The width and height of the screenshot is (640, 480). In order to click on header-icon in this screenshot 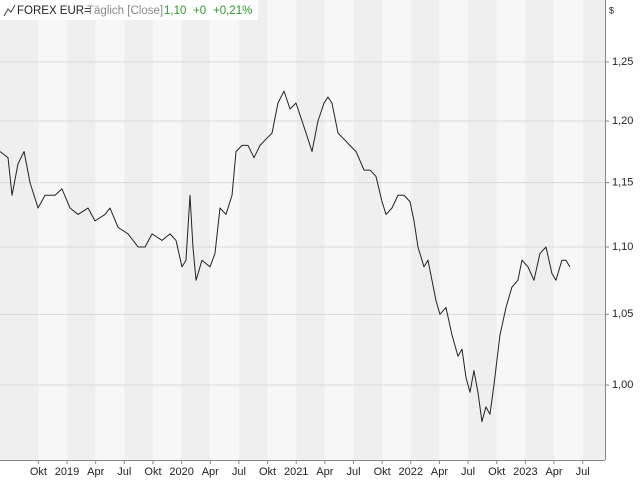, I will do `click(9, 10)`.